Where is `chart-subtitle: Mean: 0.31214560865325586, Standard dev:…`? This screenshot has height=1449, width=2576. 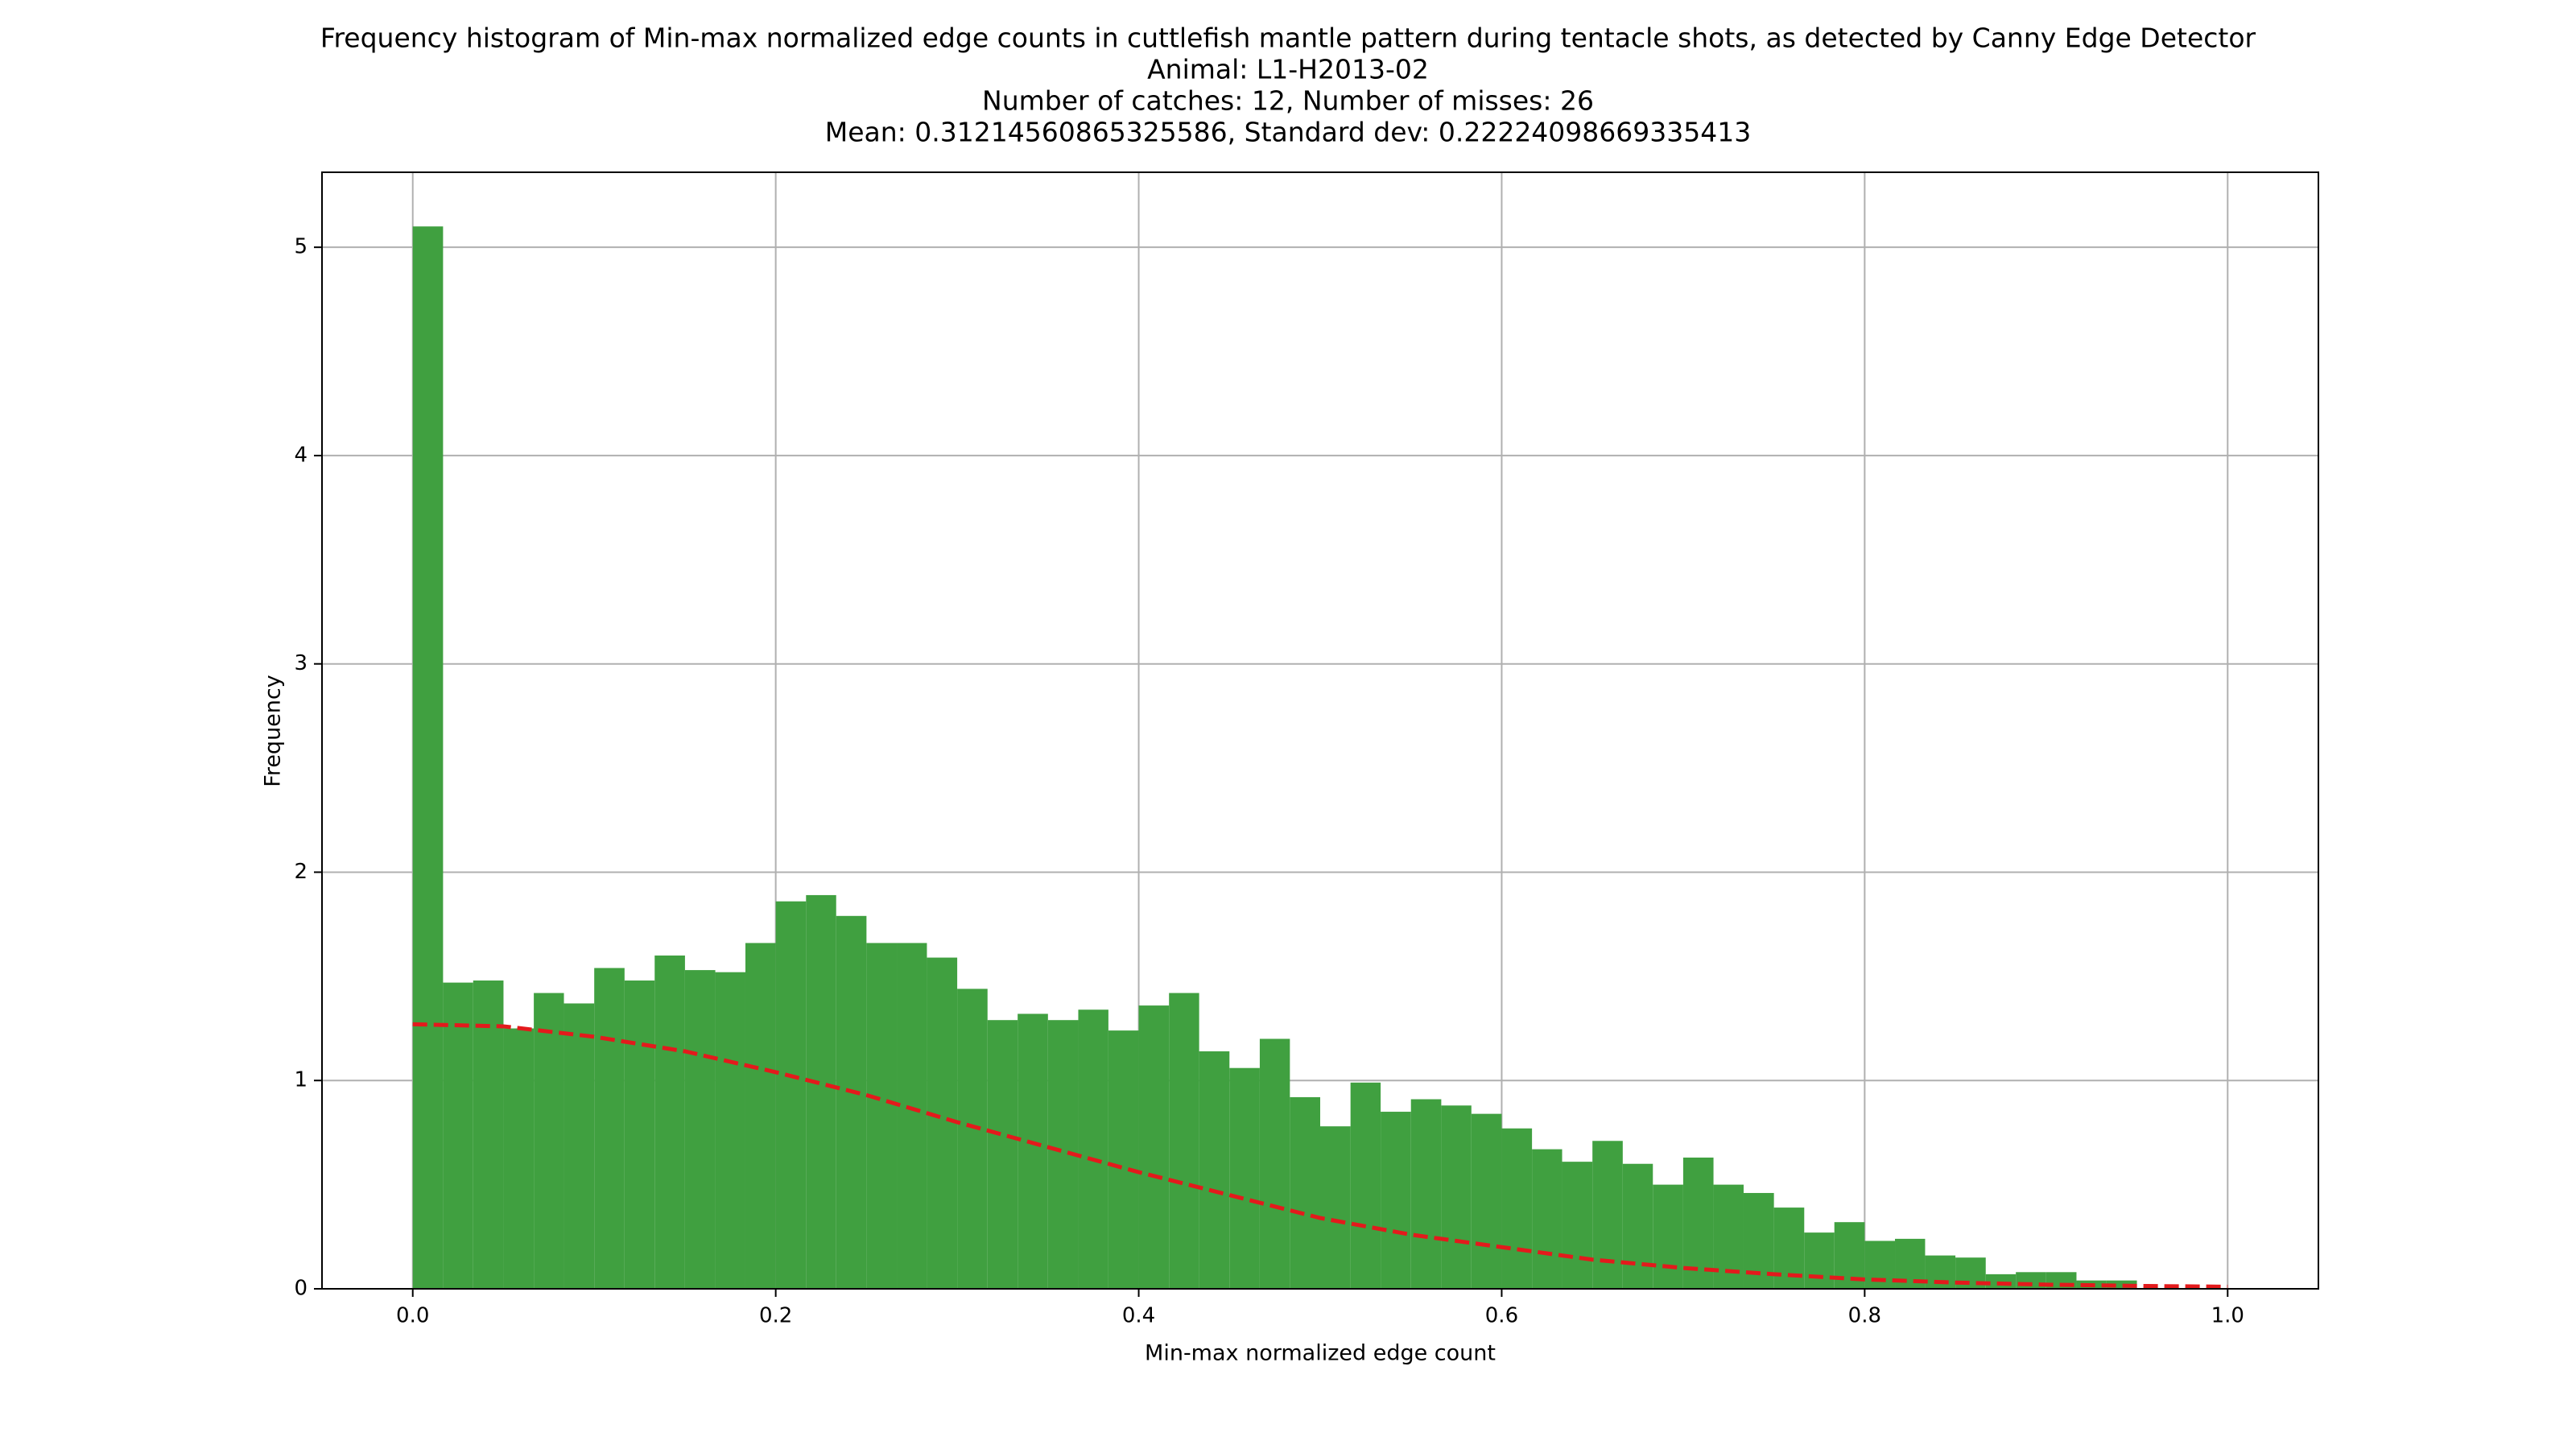 chart-subtitle: Mean: 0.31214560865325586, Standard dev:… is located at coordinates (1288, 132).